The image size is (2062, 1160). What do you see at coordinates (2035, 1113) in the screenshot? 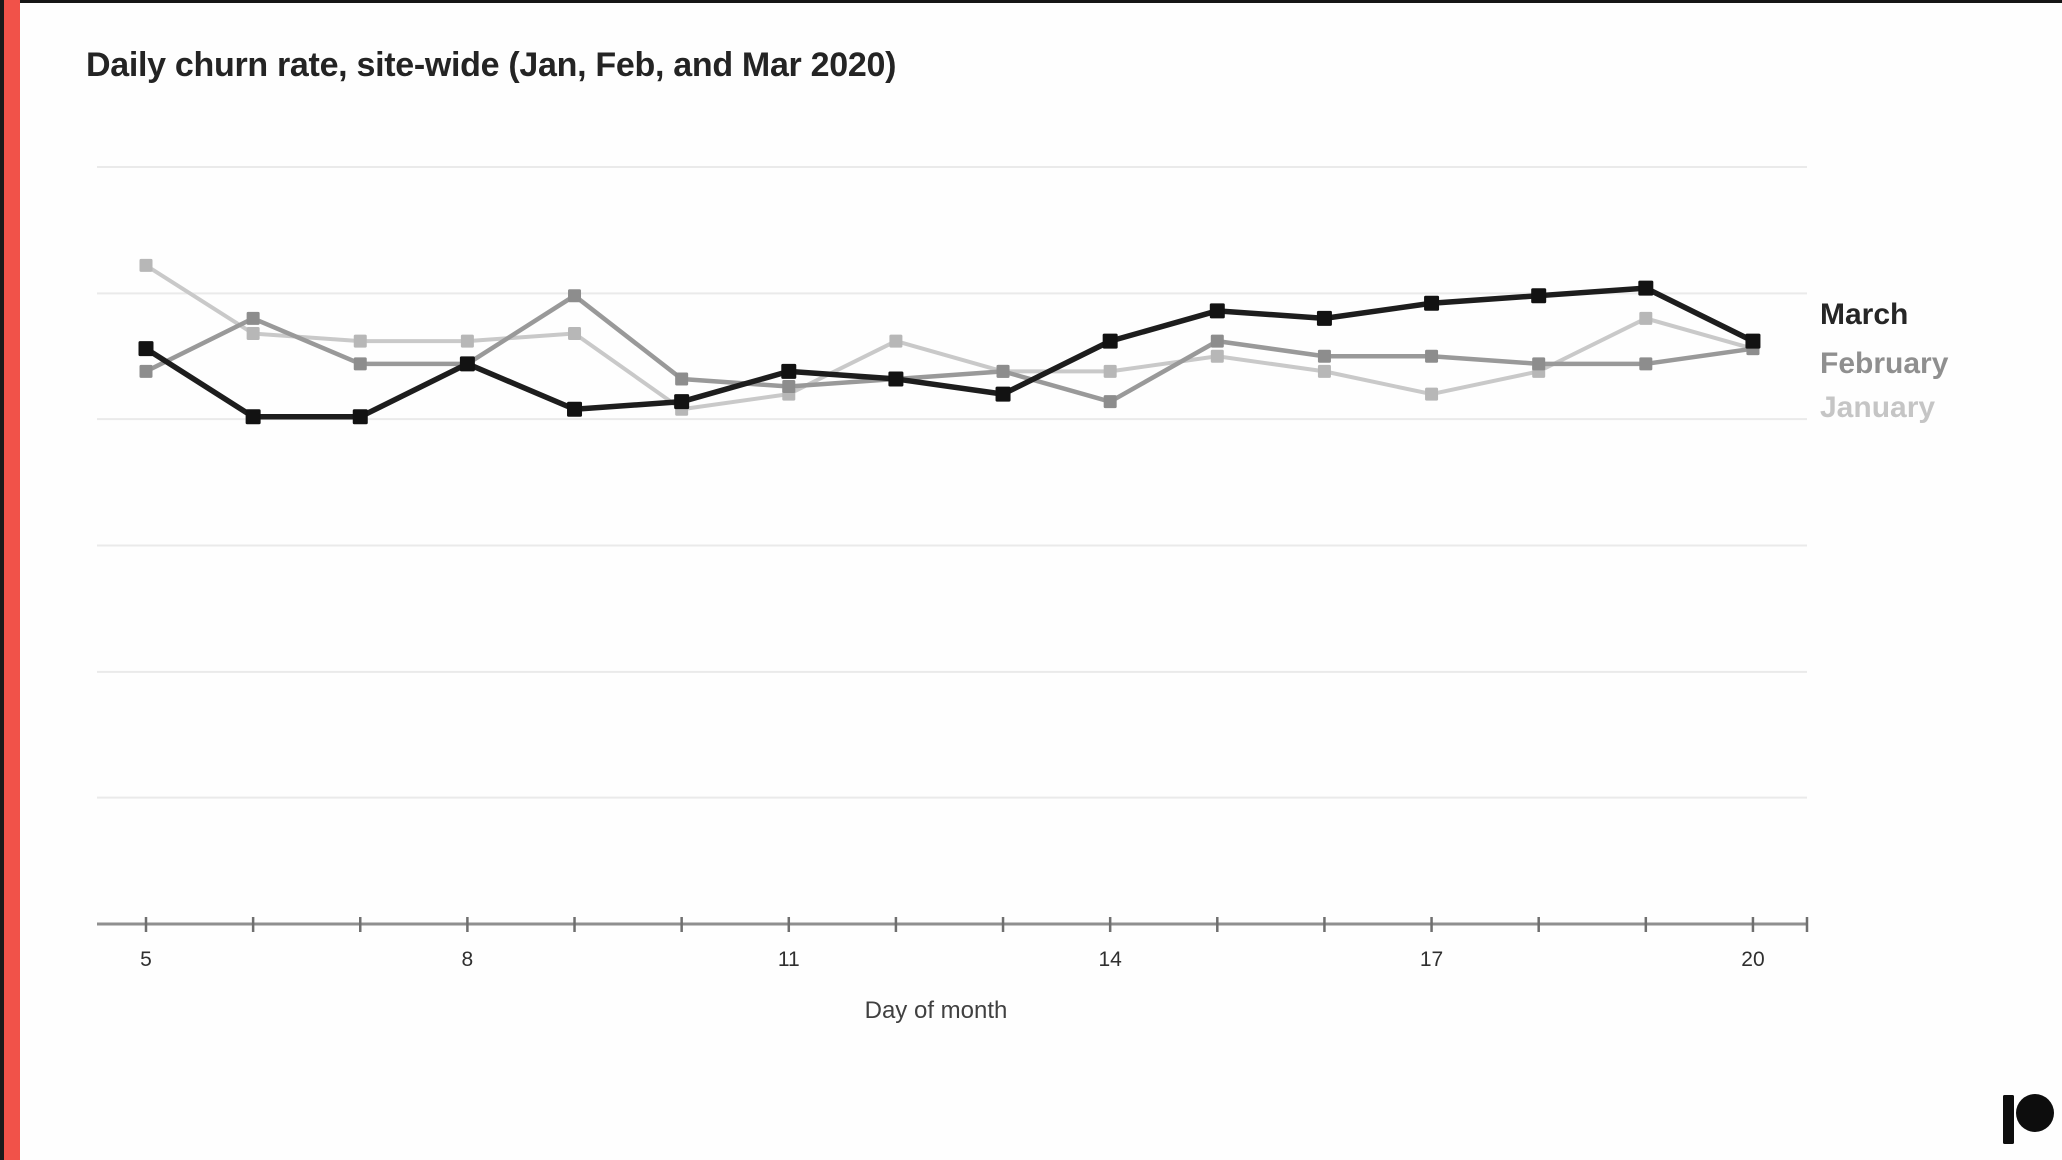
I see `patreon-logo-circle` at bounding box center [2035, 1113].